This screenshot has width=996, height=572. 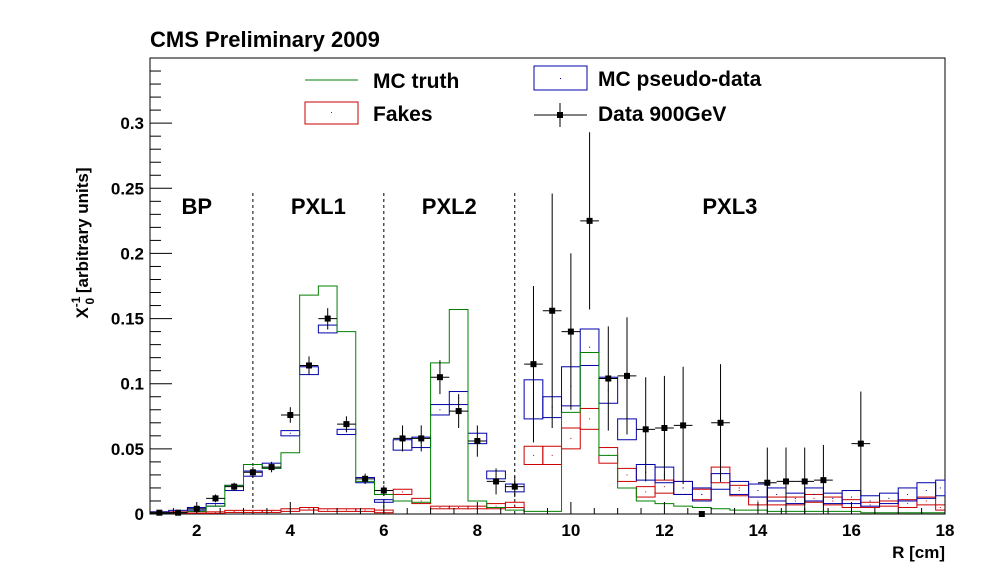 What do you see at coordinates (132, 253) in the screenshot?
I see `y-tick-label: 0.2` at bounding box center [132, 253].